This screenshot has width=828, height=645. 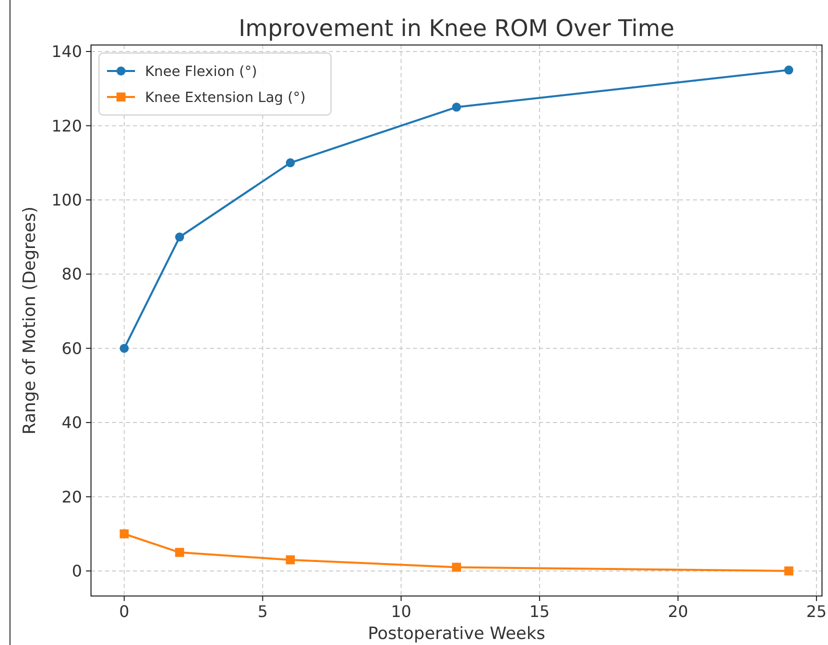 I want to click on y-tick-label: 40, so click(x=72, y=422).